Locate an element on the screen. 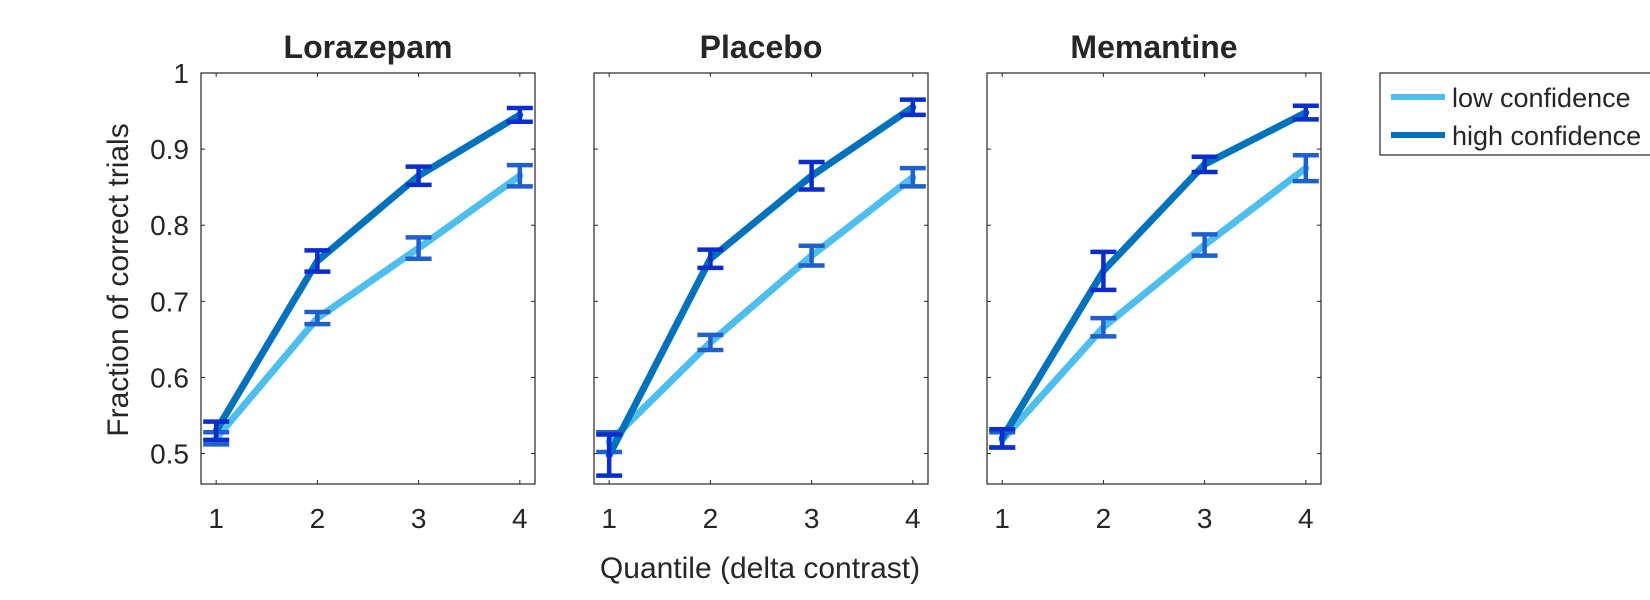 The height and width of the screenshot is (600, 1650). x-tick-label-placebo: 4 is located at coordinates (913, 518).